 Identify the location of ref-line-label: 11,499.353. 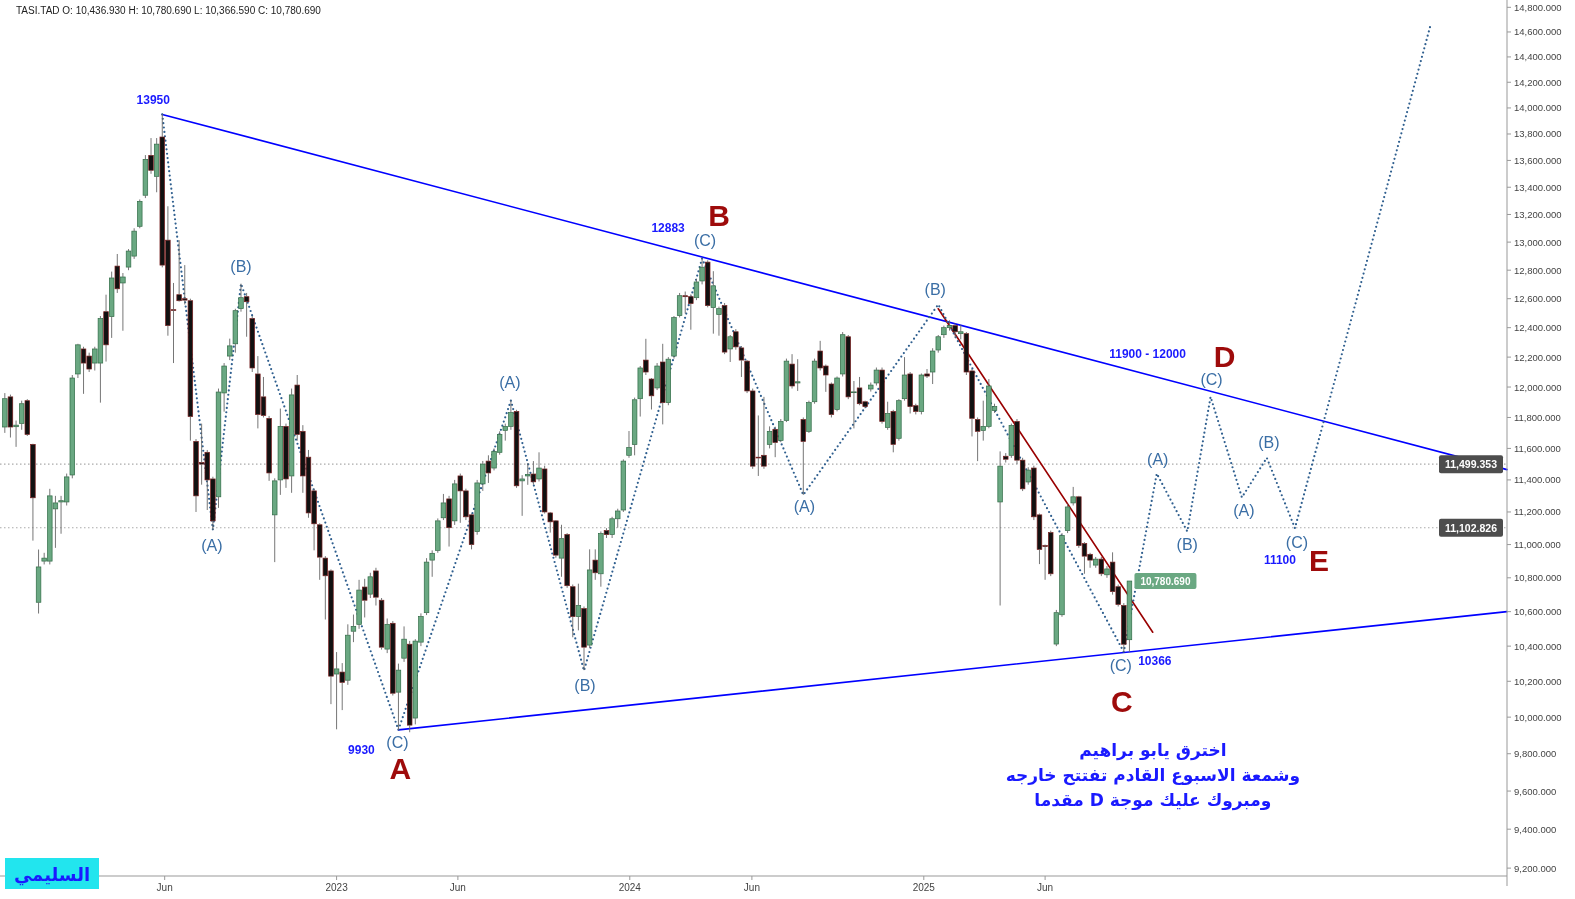
(1471, 464).